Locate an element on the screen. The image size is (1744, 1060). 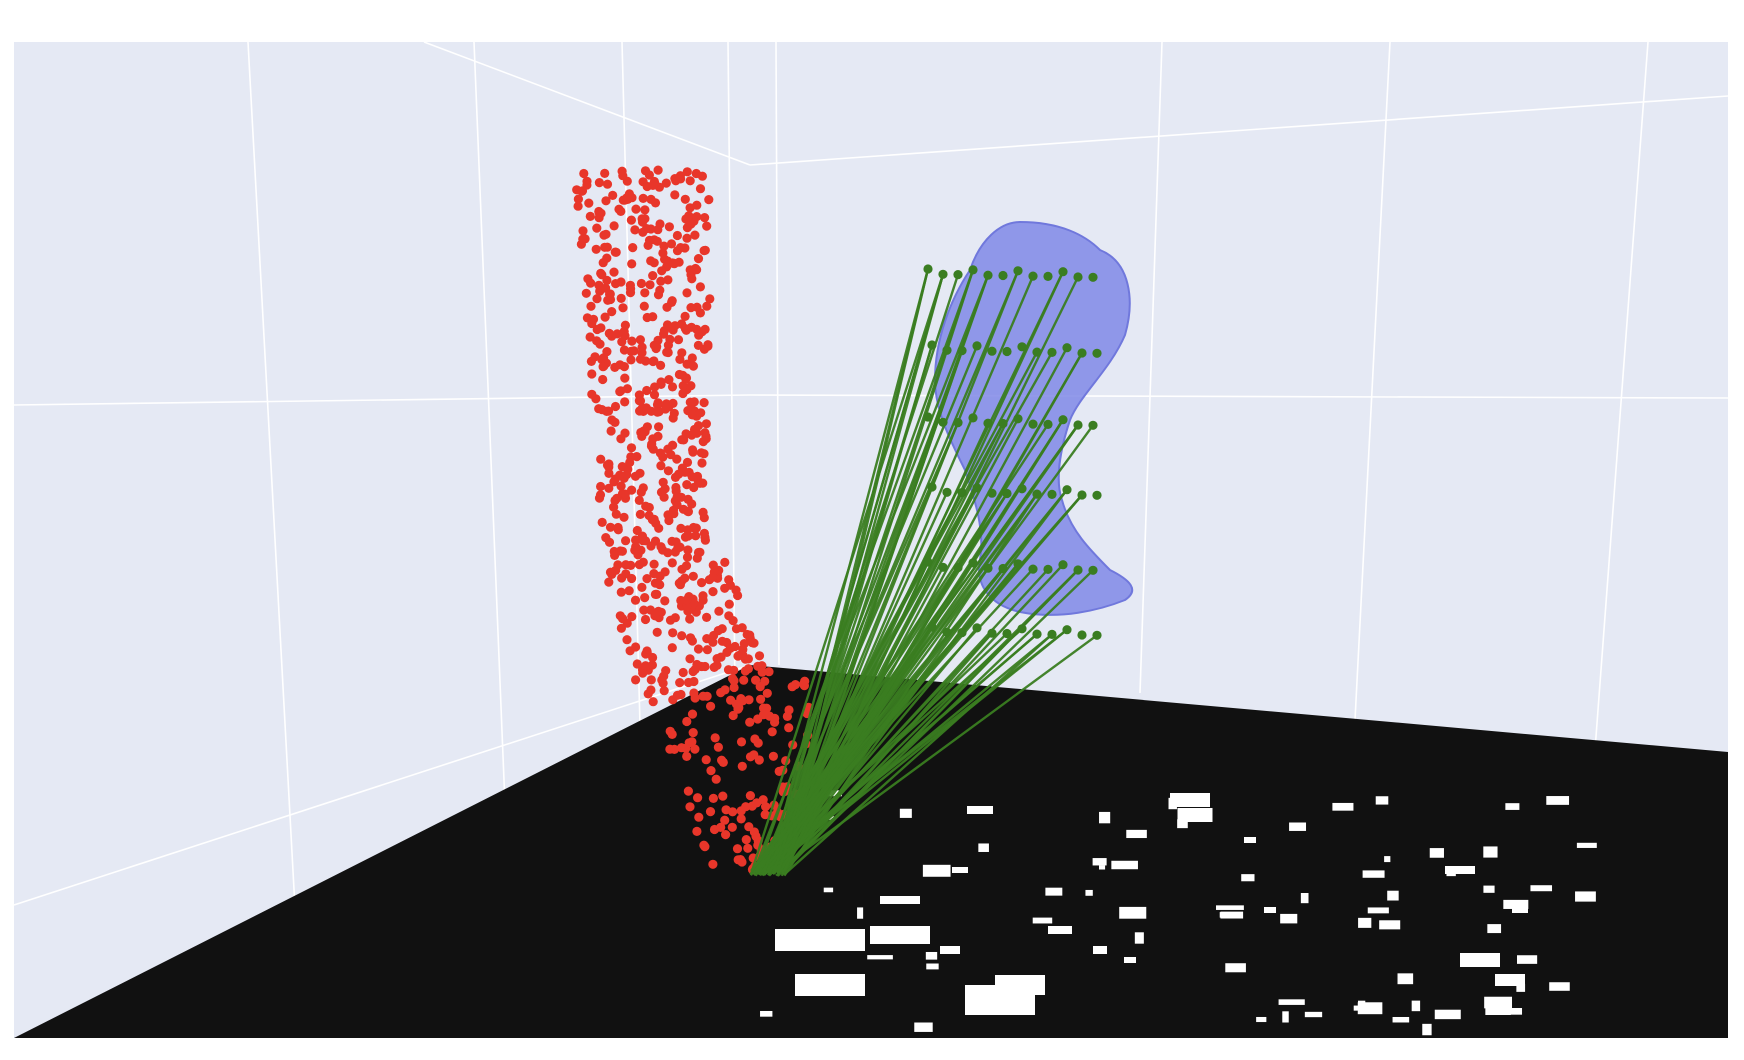
red-point-cloud is located at coordinates (693, 520).